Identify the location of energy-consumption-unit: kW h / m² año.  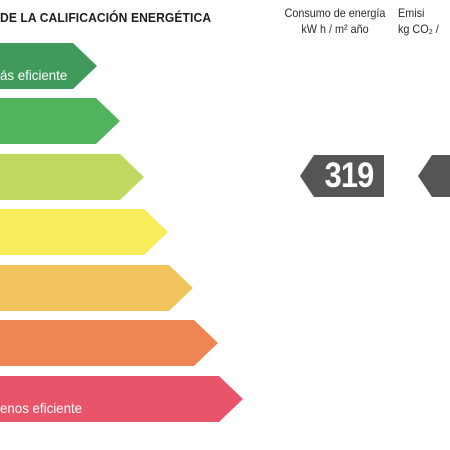
(335, 29).